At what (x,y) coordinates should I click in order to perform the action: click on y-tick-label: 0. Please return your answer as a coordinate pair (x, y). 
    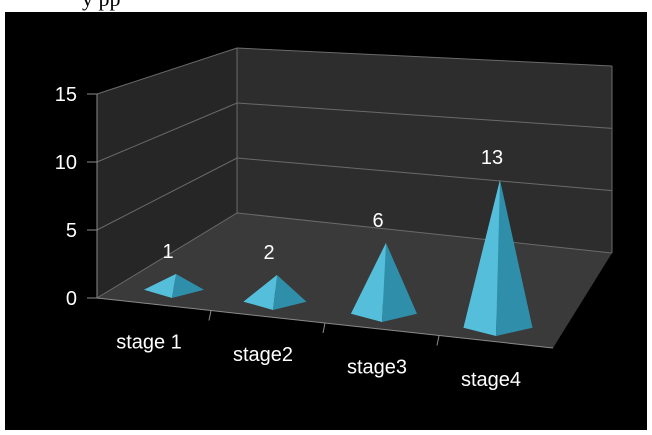
    Looking at the image, I should click on (71, 299).